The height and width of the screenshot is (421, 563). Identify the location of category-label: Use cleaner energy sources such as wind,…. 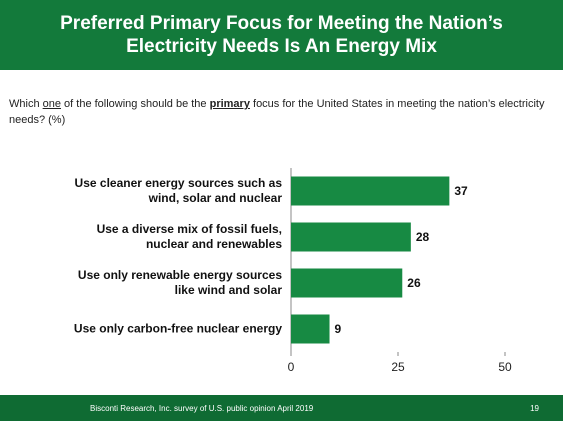
(178, 190).